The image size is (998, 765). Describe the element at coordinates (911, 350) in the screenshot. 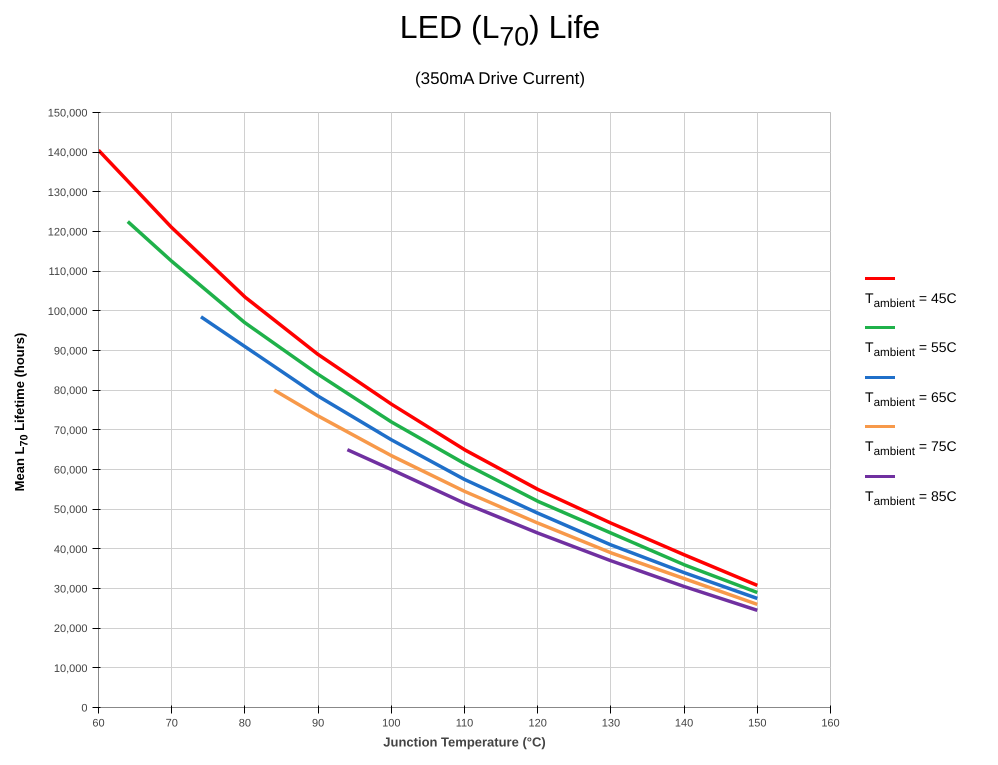

I see `legend-label: T$_{ambient}$ = 55C` at that location.